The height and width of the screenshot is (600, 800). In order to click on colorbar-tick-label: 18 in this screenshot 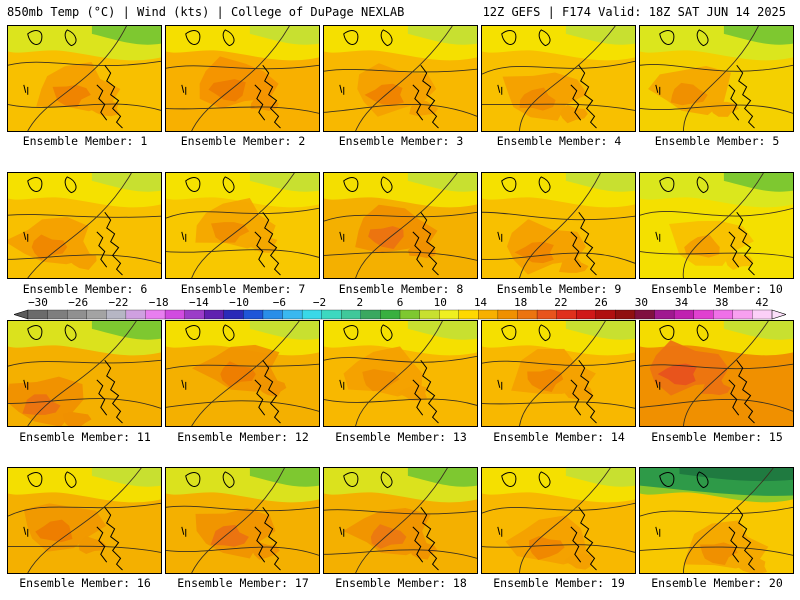, I will do `click(521, 302)`.